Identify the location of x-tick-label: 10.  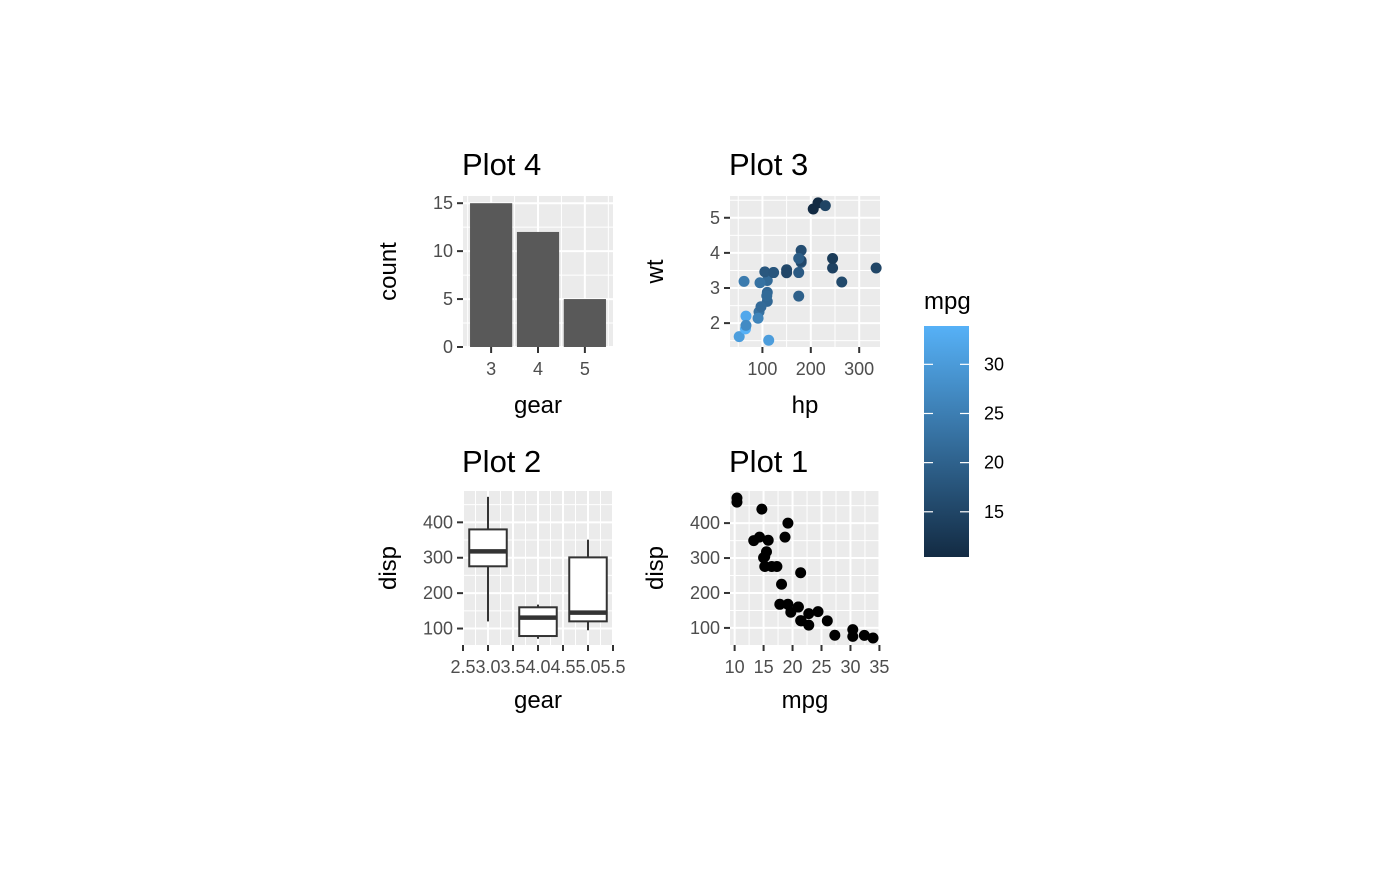
(735, 667).